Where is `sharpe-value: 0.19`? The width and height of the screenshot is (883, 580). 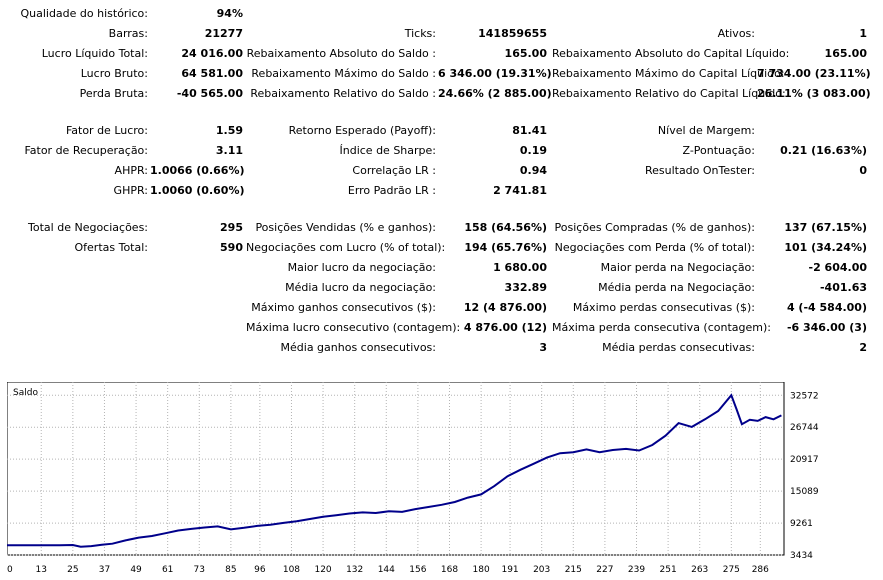 sharpe-value: 0.19 is located at coordinates (533, 150).